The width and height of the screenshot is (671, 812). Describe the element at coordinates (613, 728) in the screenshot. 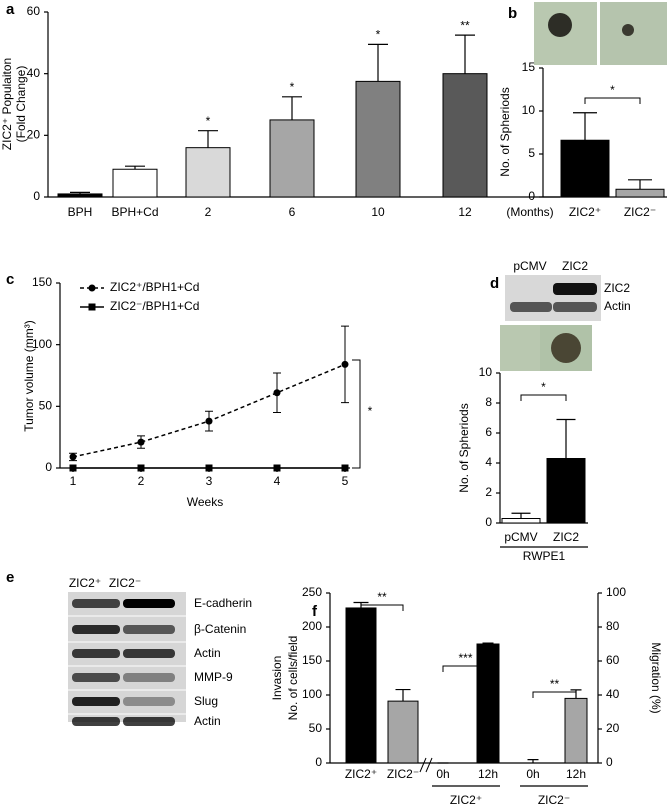

I see `y-tick-label: 20` at that location.